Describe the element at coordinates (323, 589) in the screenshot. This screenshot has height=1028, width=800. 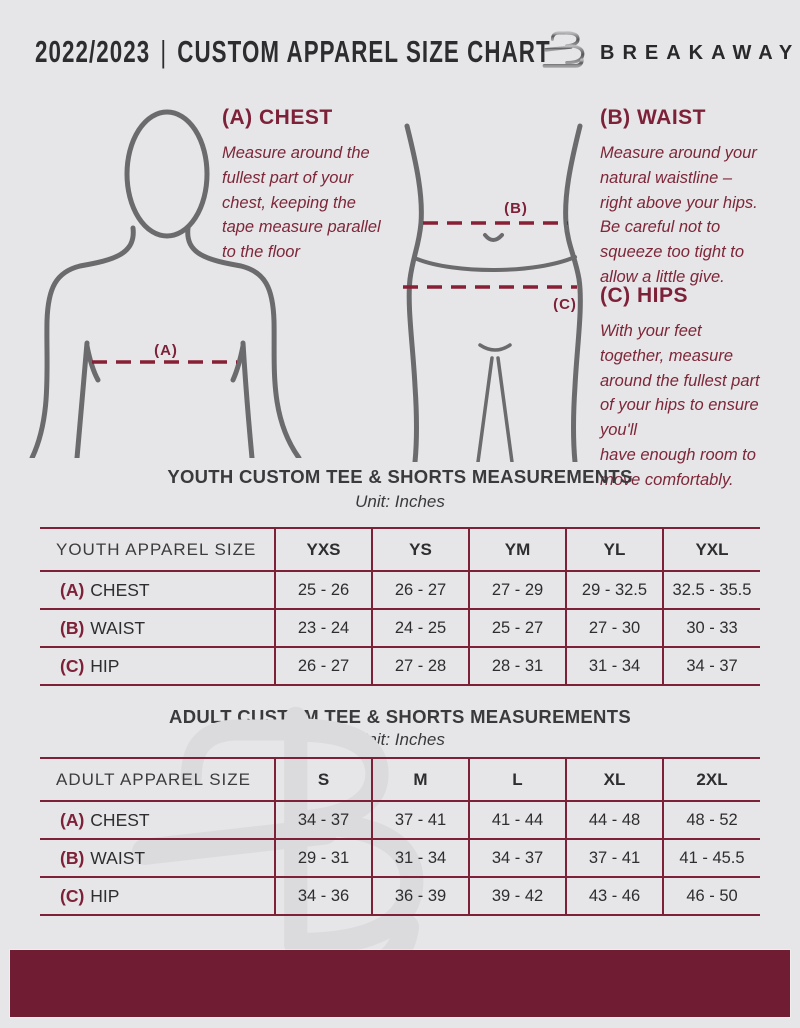
I see `cell-value: 25 - 26` at that location.